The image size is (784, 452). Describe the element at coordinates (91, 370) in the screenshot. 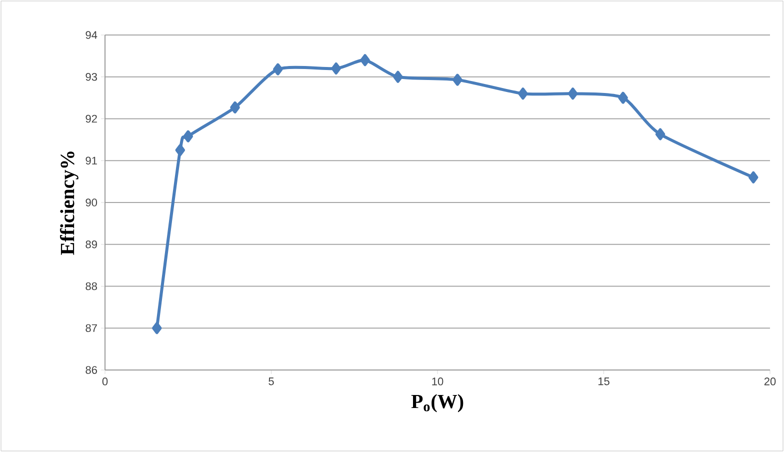

I see `y-tick-label: 86` at that location.